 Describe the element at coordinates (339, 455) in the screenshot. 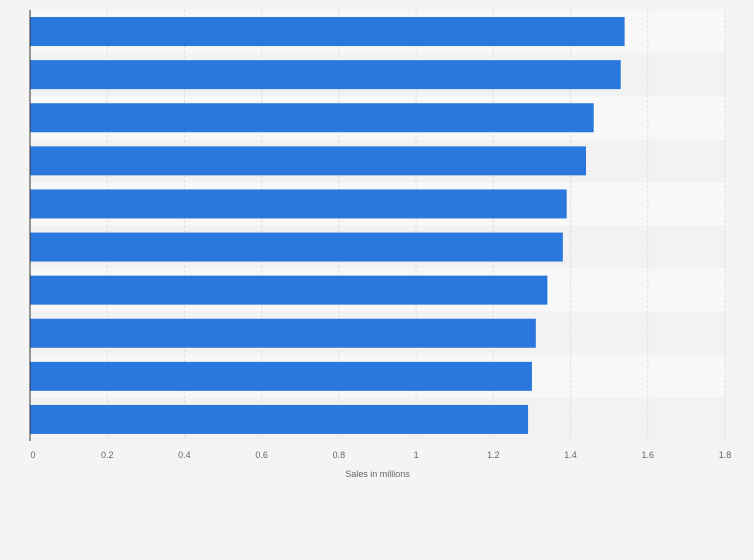

I see `x-tick-label: 0.8` at that location.